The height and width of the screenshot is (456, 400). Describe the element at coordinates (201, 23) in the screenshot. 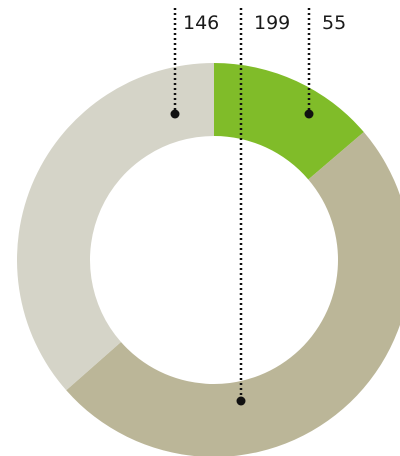

I see `data-label-146: 146` at that location.